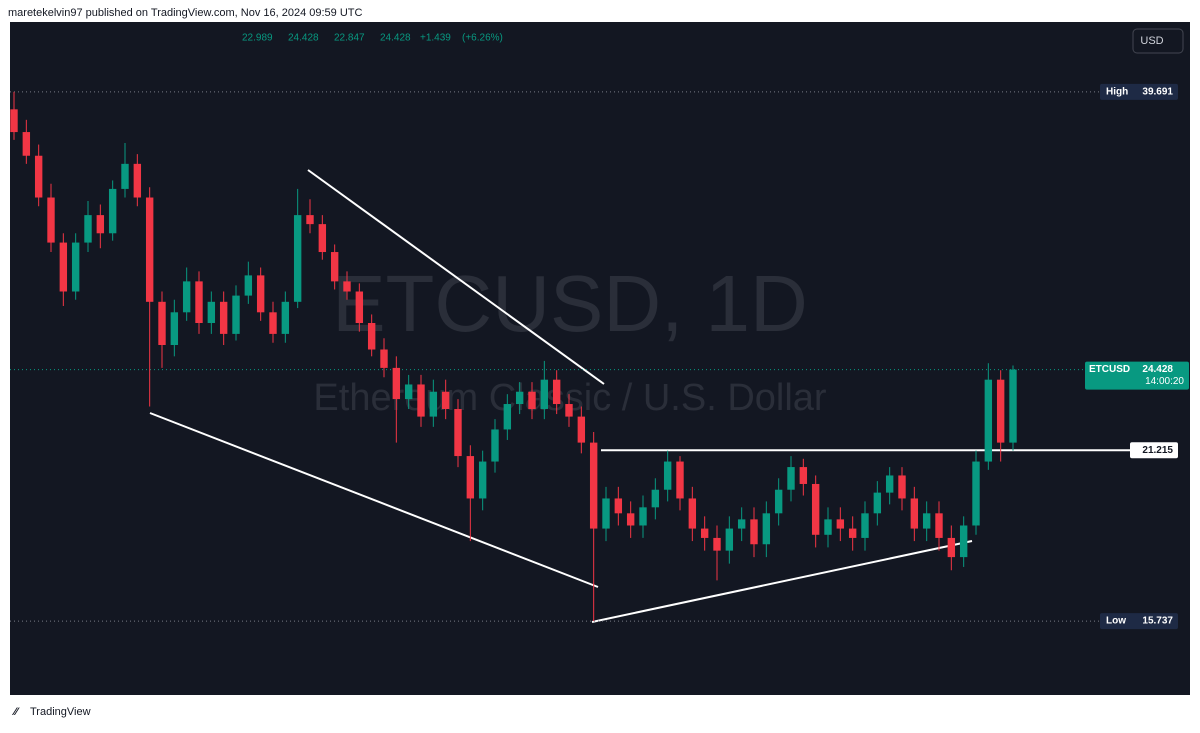 The width and height of the screenshot is (1200, 733). Describe the element at coordinates (1157, 92) in the screenshot. I see `high-value: 39.691` at that location.